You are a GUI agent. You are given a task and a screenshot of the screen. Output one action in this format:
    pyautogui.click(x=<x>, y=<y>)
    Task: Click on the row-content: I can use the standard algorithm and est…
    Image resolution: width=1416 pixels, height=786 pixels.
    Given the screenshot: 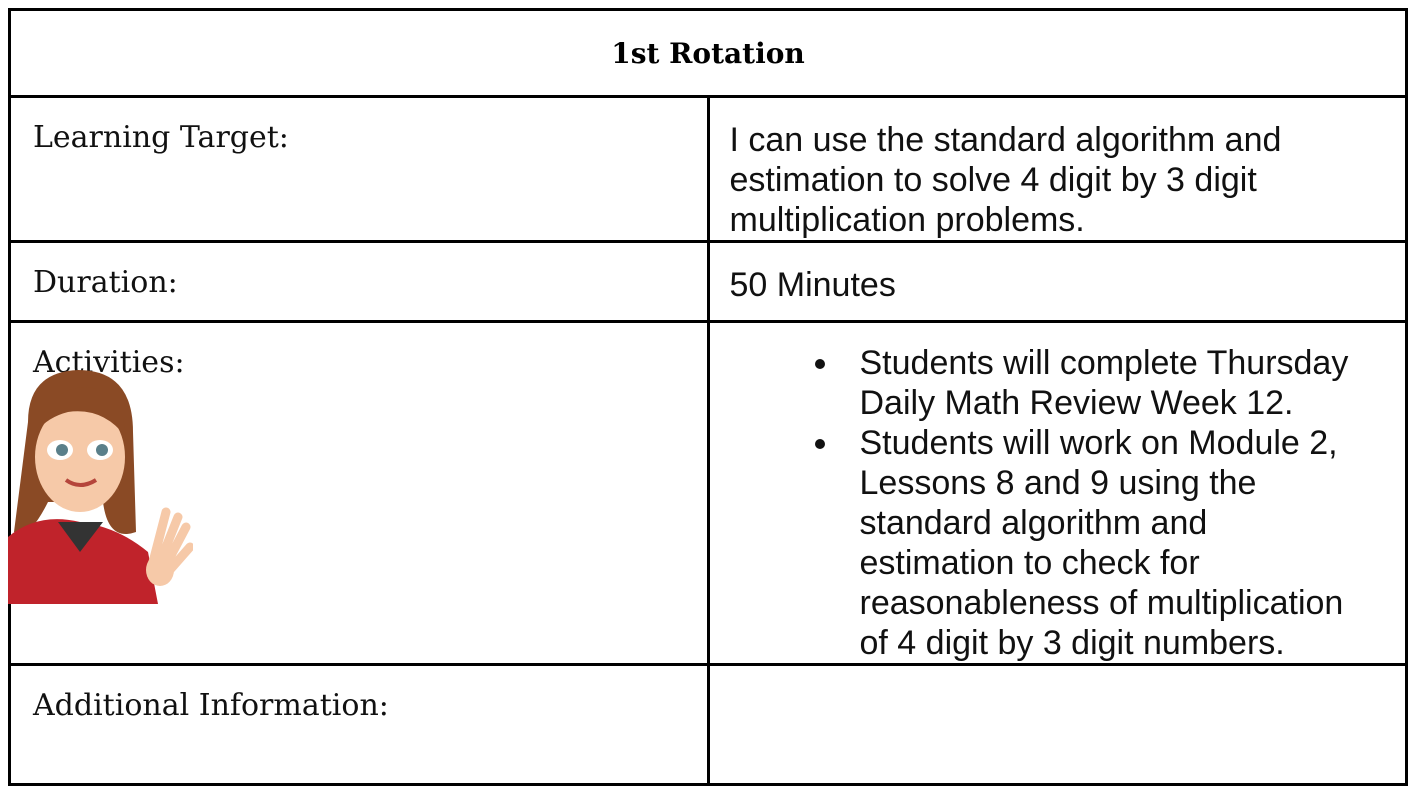 What is the action you would take?
    pyautogui.click(x=1057, y=169)
    